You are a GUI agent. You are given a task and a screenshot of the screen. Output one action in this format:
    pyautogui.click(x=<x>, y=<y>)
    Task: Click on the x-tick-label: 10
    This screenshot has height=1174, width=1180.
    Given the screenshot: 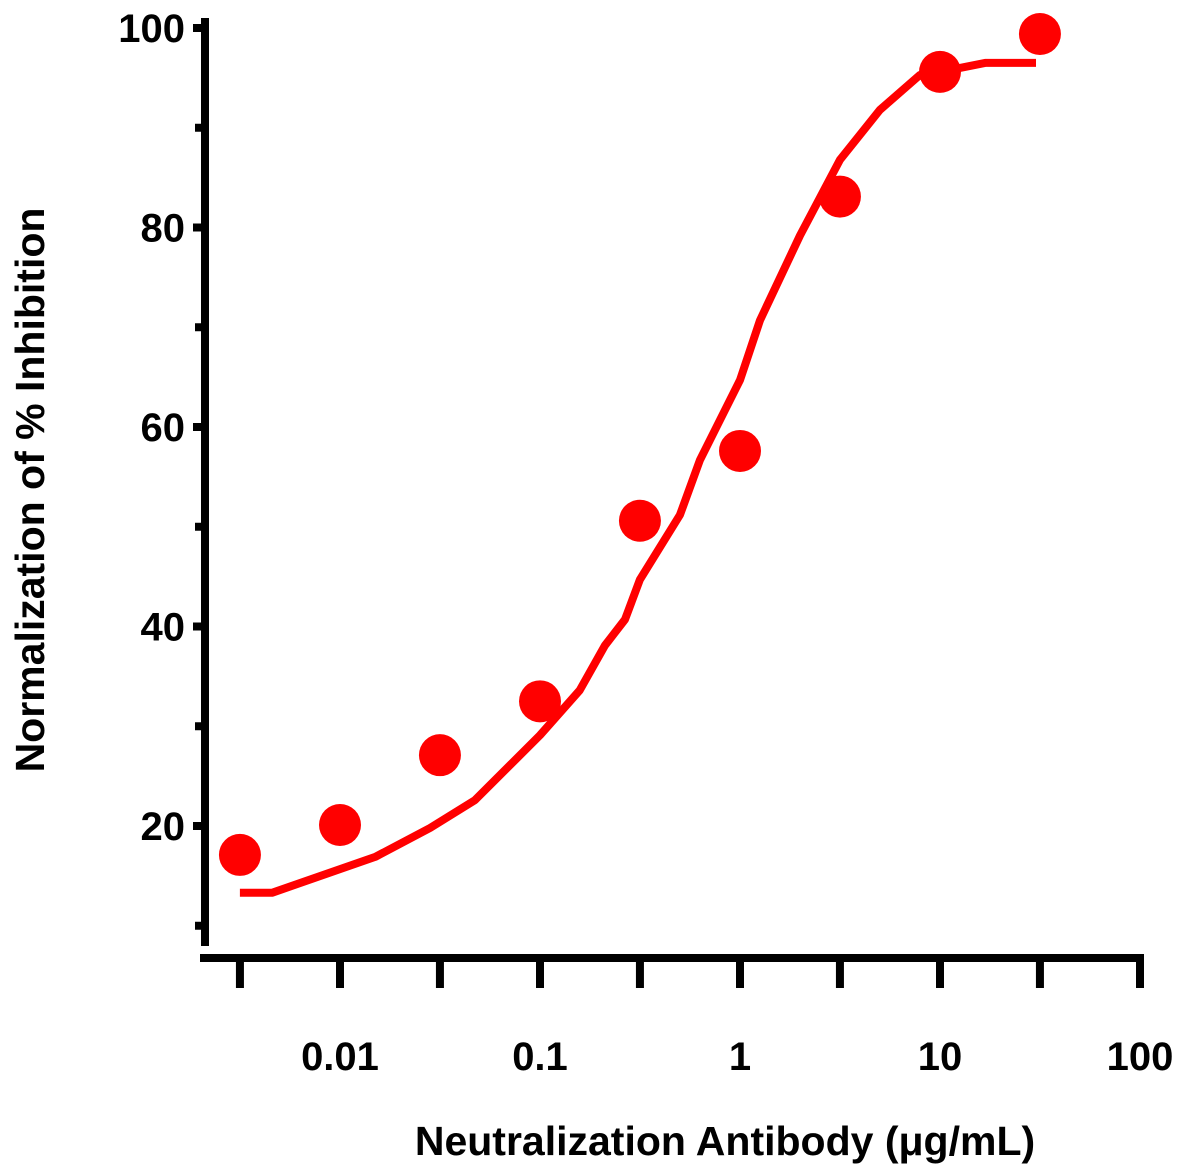 What is the action you would take?
    pyautogui.click(x=940, y=1057)
    